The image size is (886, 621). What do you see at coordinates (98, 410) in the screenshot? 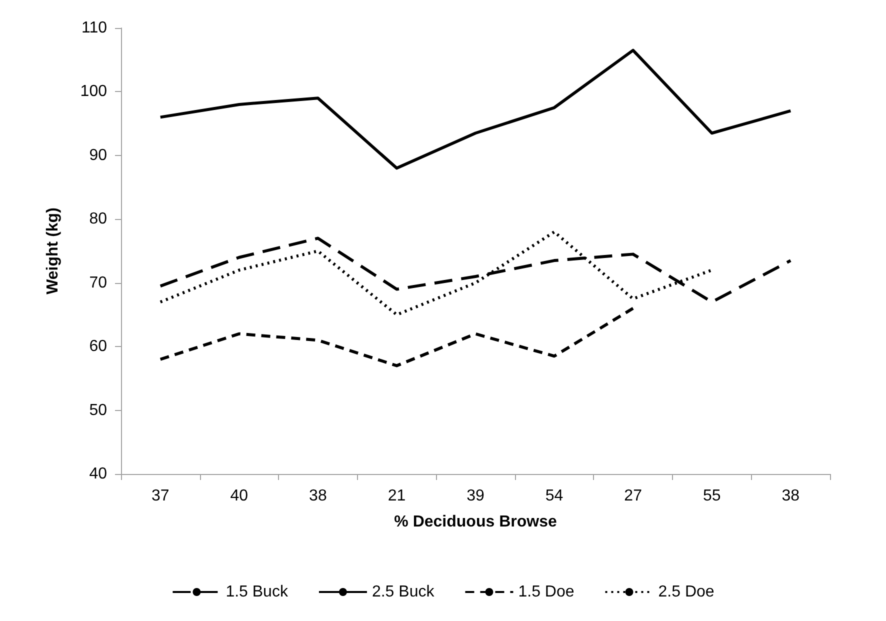
I see `y-tick-label: 50` at bounding box center [98, 410].